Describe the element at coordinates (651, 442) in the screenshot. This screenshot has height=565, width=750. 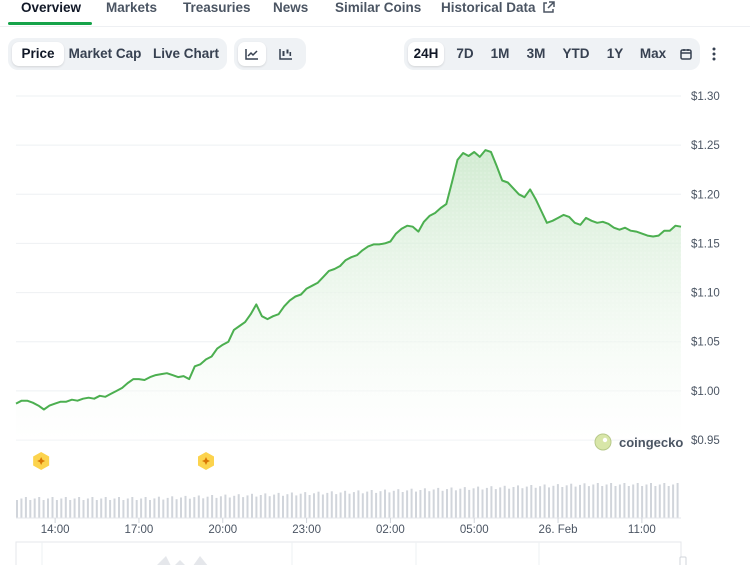
I see `watermark-text: coingecko` at that location.